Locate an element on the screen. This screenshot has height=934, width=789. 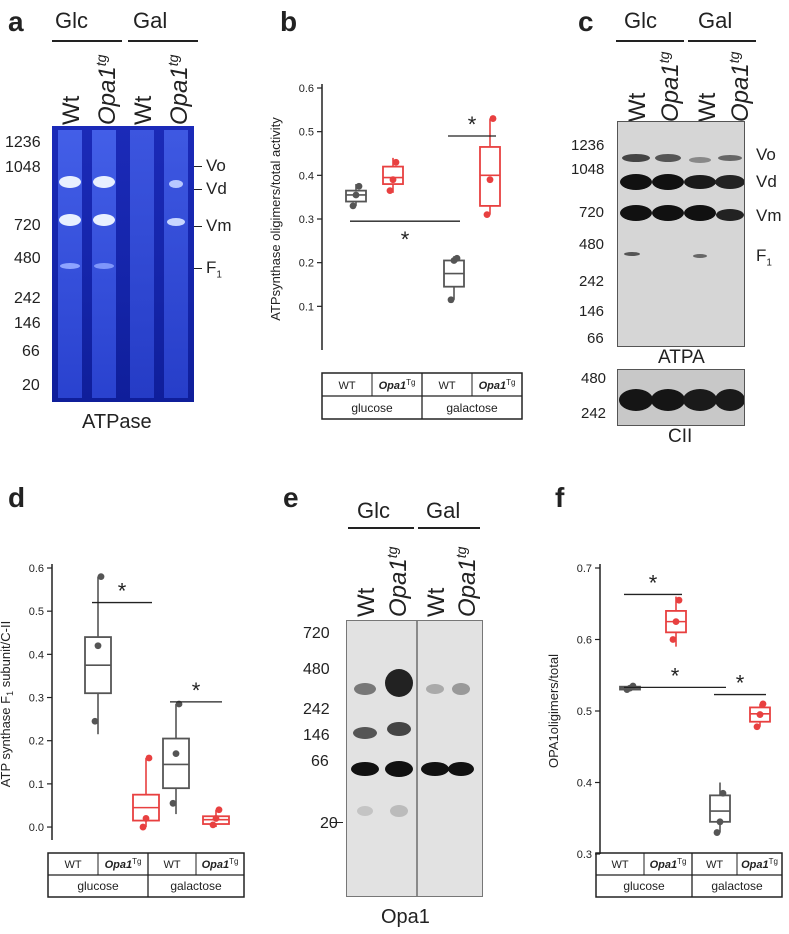
marker-66: 66 is located at coordinates (31, 351).